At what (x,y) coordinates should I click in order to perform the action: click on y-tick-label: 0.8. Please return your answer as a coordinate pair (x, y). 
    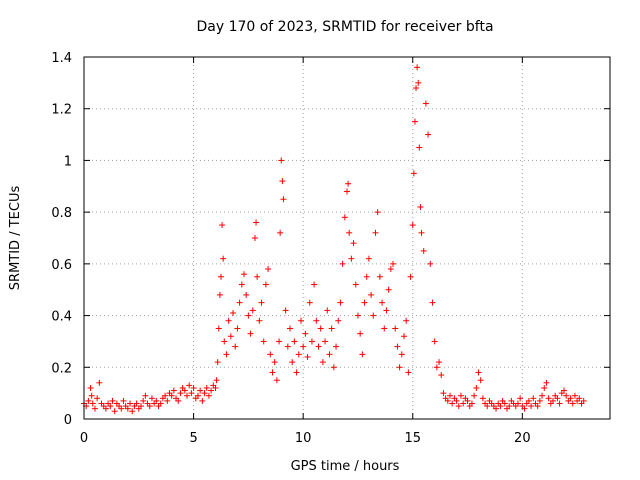
    Looking at the image, I should click on (61, 213).